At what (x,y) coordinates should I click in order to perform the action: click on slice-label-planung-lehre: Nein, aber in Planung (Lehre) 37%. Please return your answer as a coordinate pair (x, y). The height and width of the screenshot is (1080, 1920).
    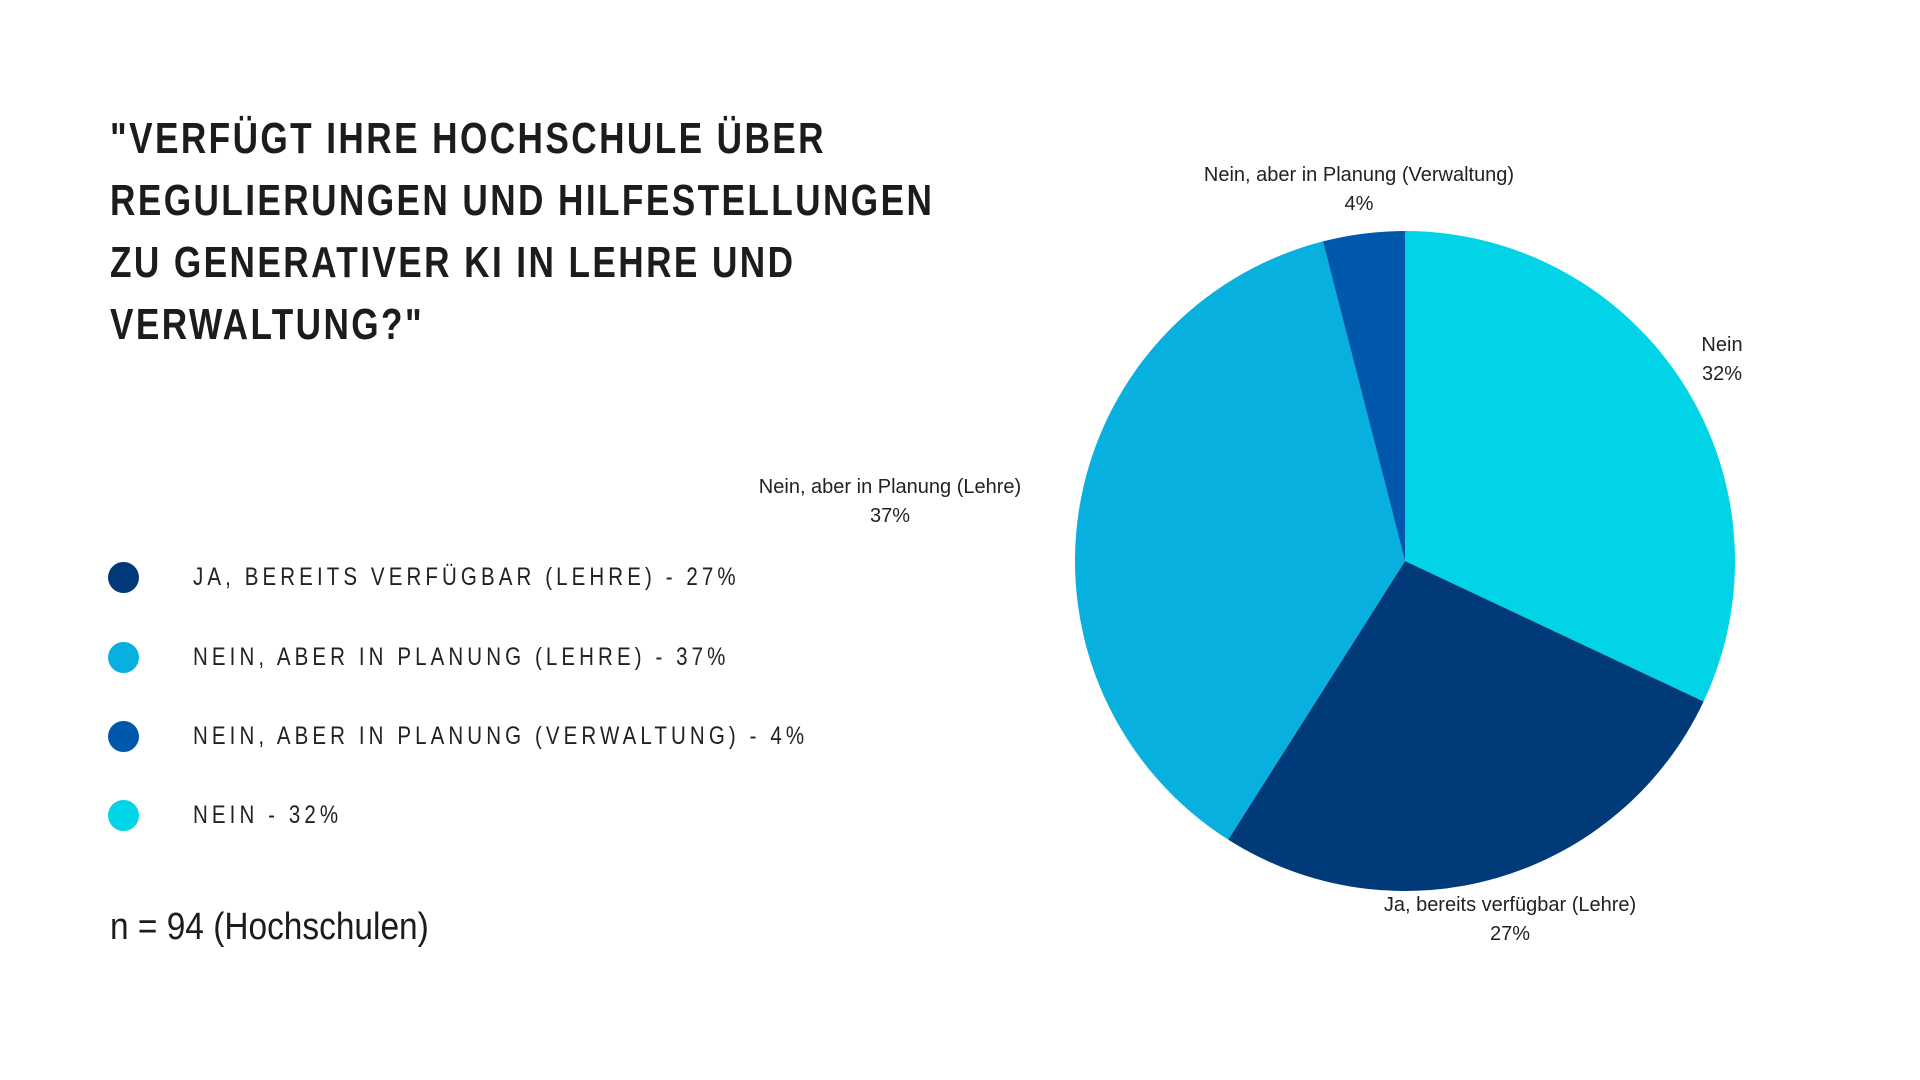
    Looking at the image, I should click on (890, 502).